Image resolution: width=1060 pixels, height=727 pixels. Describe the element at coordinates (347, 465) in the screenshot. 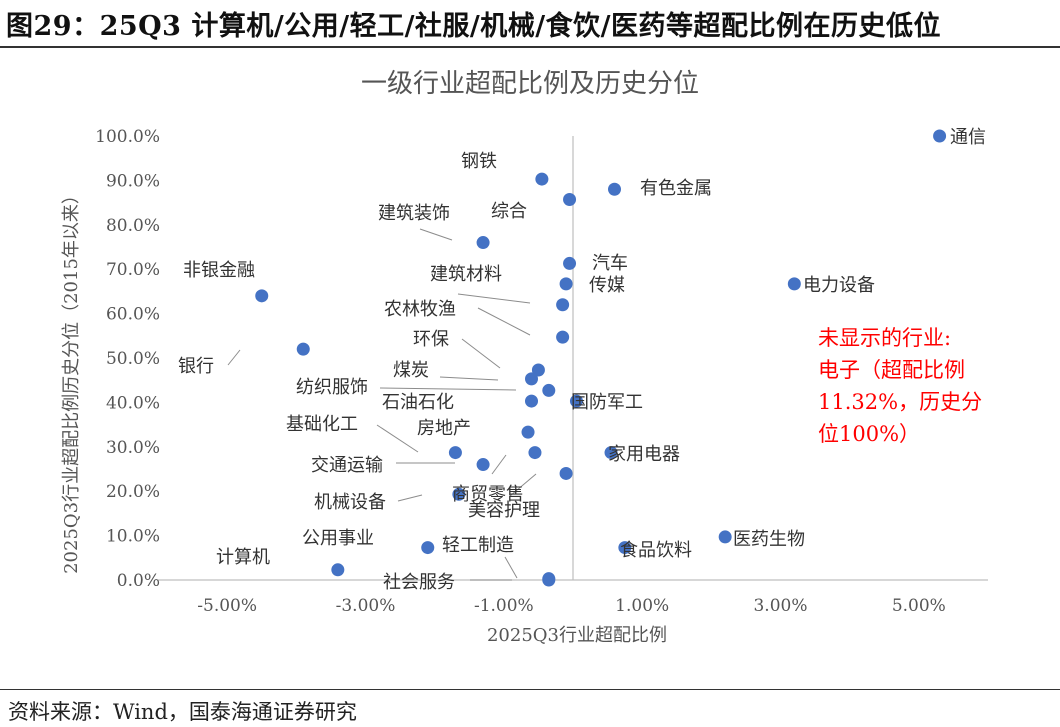

I see `point-label: 交通运输` at that location.